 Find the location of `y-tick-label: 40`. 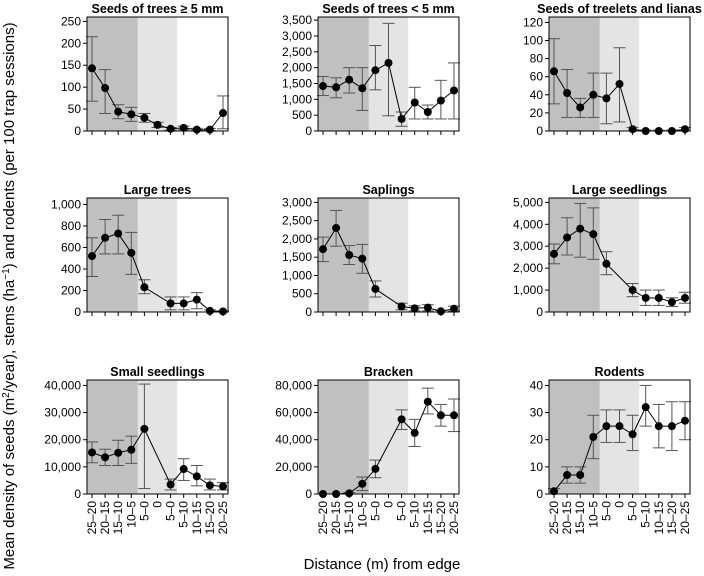

y-tick-label: 40 is located at coordinates (537, 385).